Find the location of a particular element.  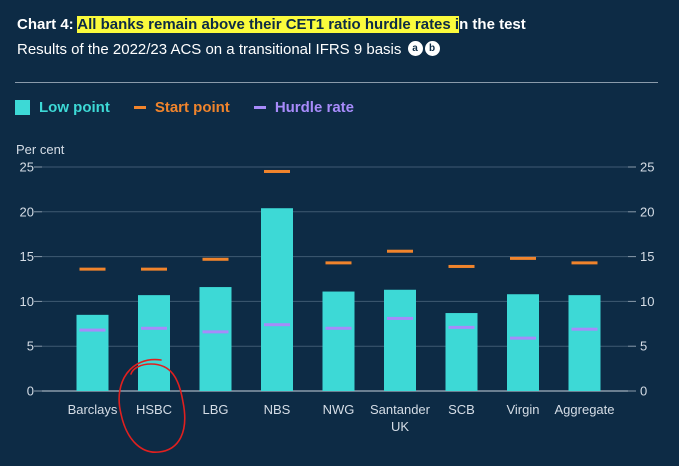

y-tick-label-left: 15 is located at coordinates (27, 256).